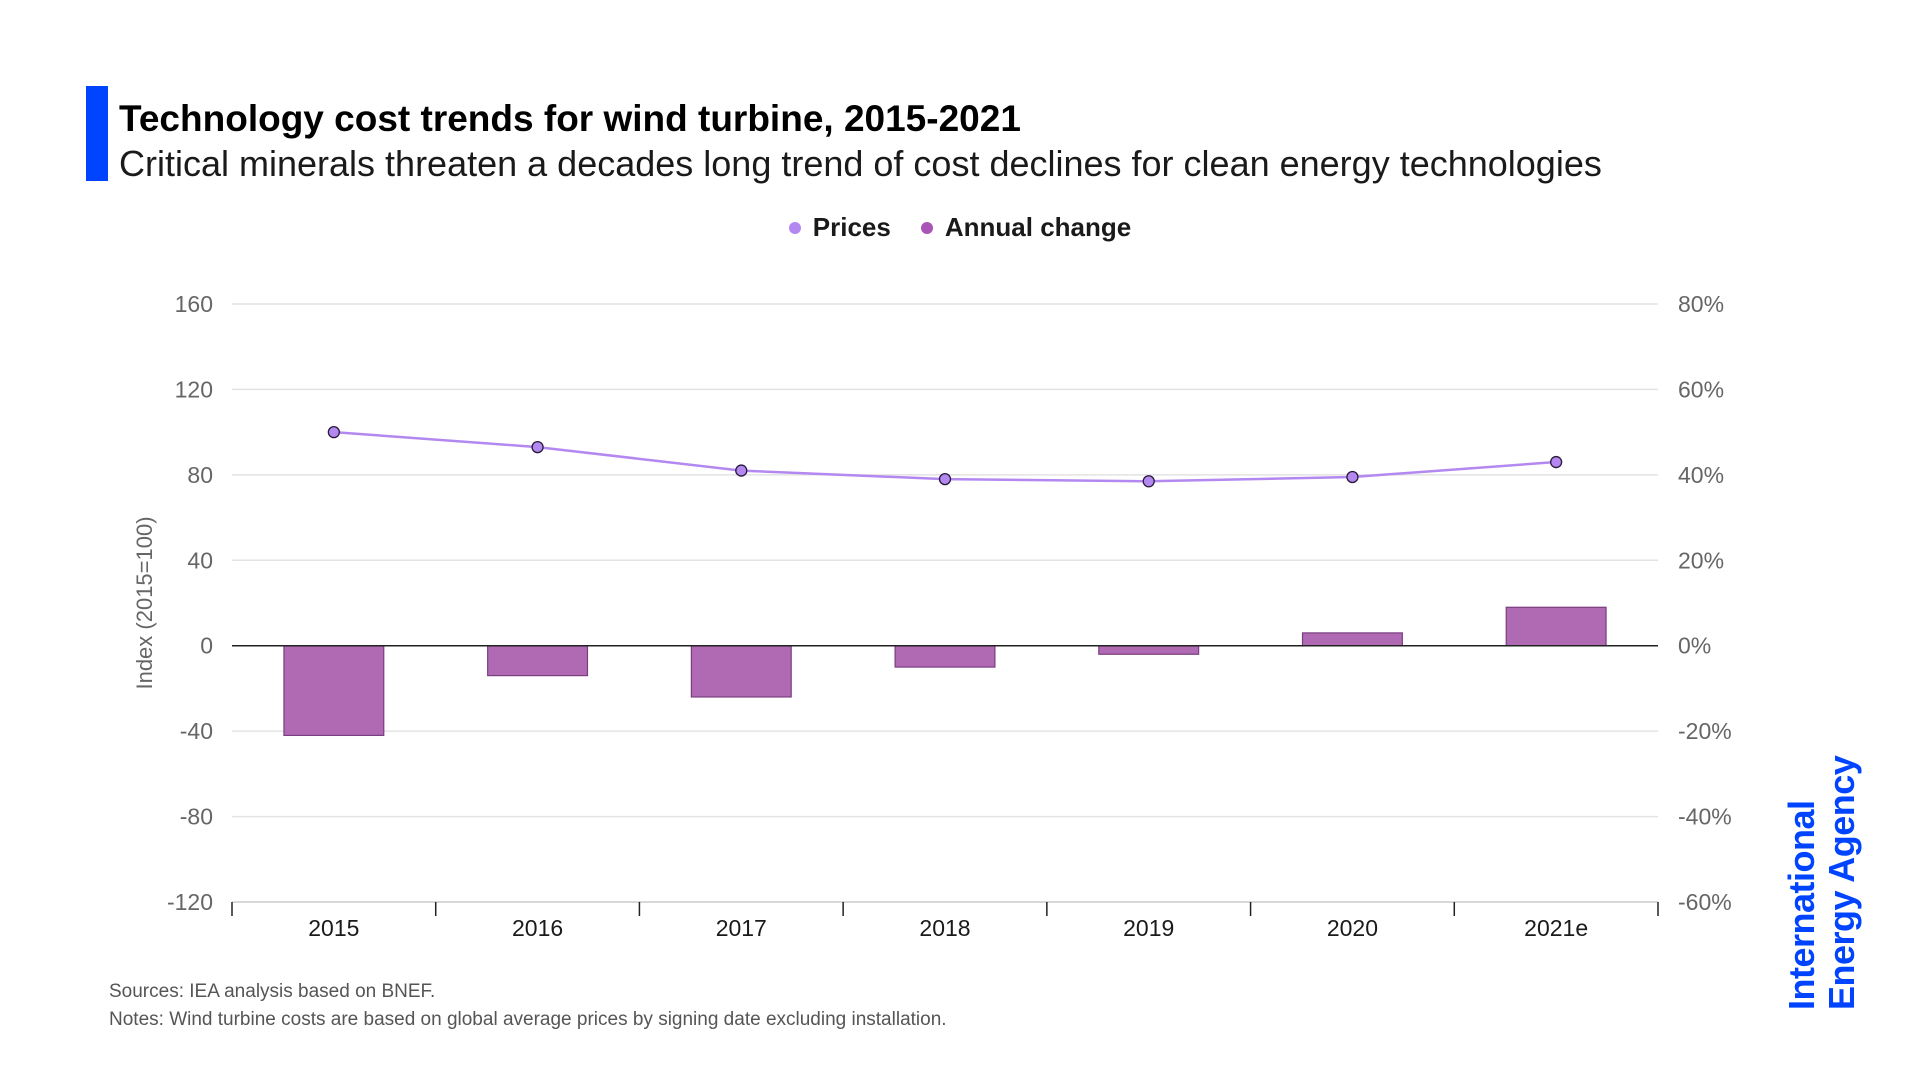  I want to click on legend-label-prices: Prices, so click(851, 227).